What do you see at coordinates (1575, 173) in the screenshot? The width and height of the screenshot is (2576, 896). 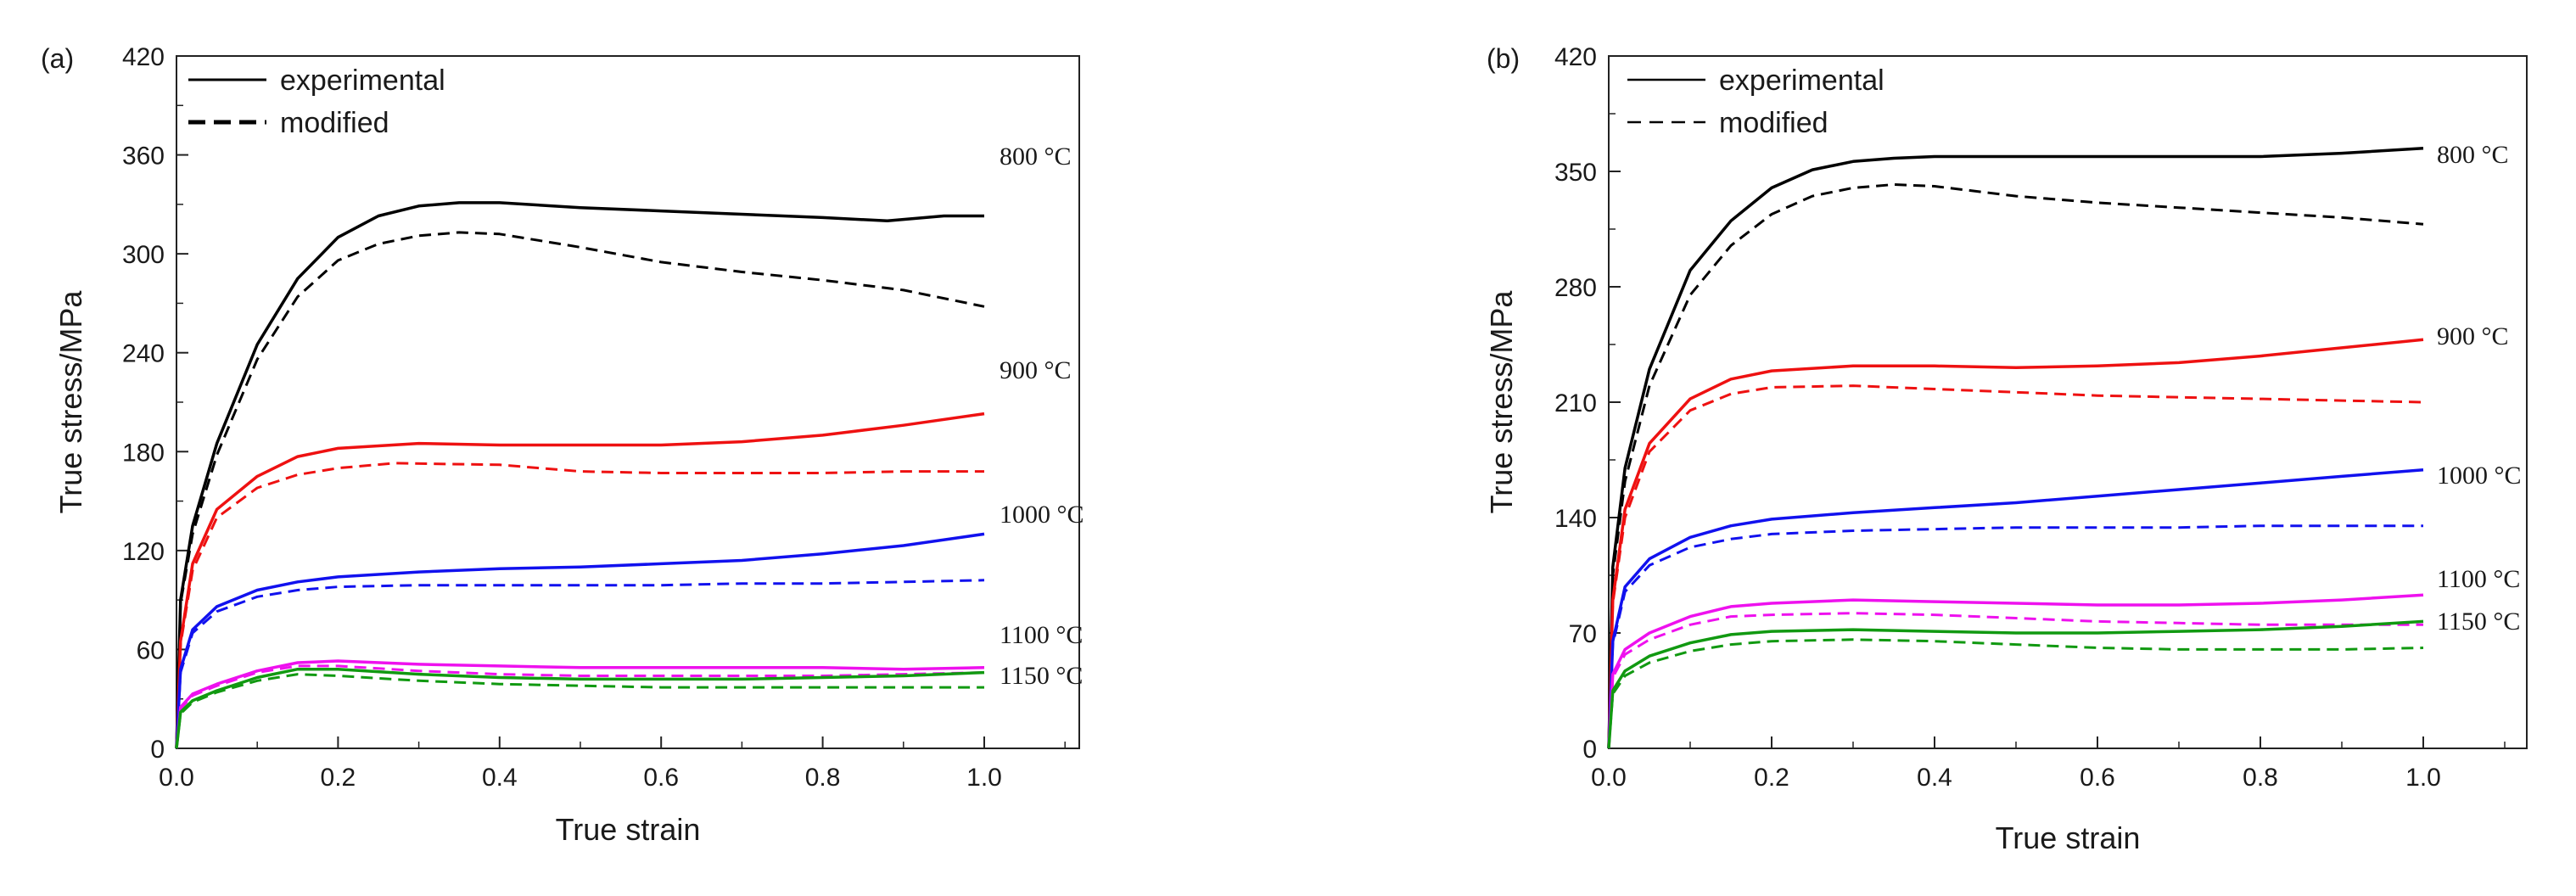 I see `y-tick-label: 350` at bounding box center [1575, 173].